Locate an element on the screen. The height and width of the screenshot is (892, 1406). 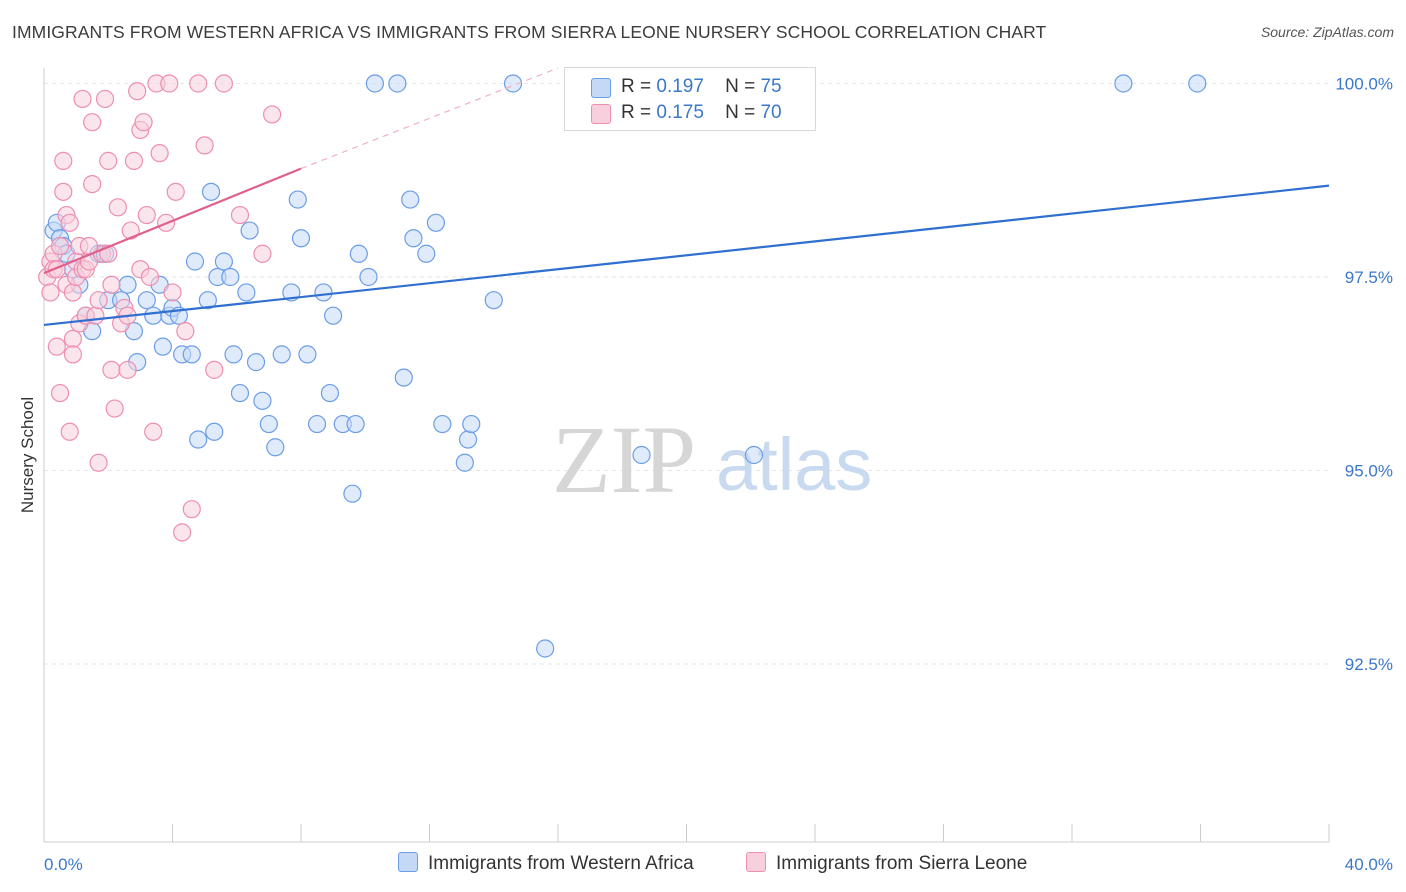
y-tick-label: 92.5% is located at coordinates (1369, 664).